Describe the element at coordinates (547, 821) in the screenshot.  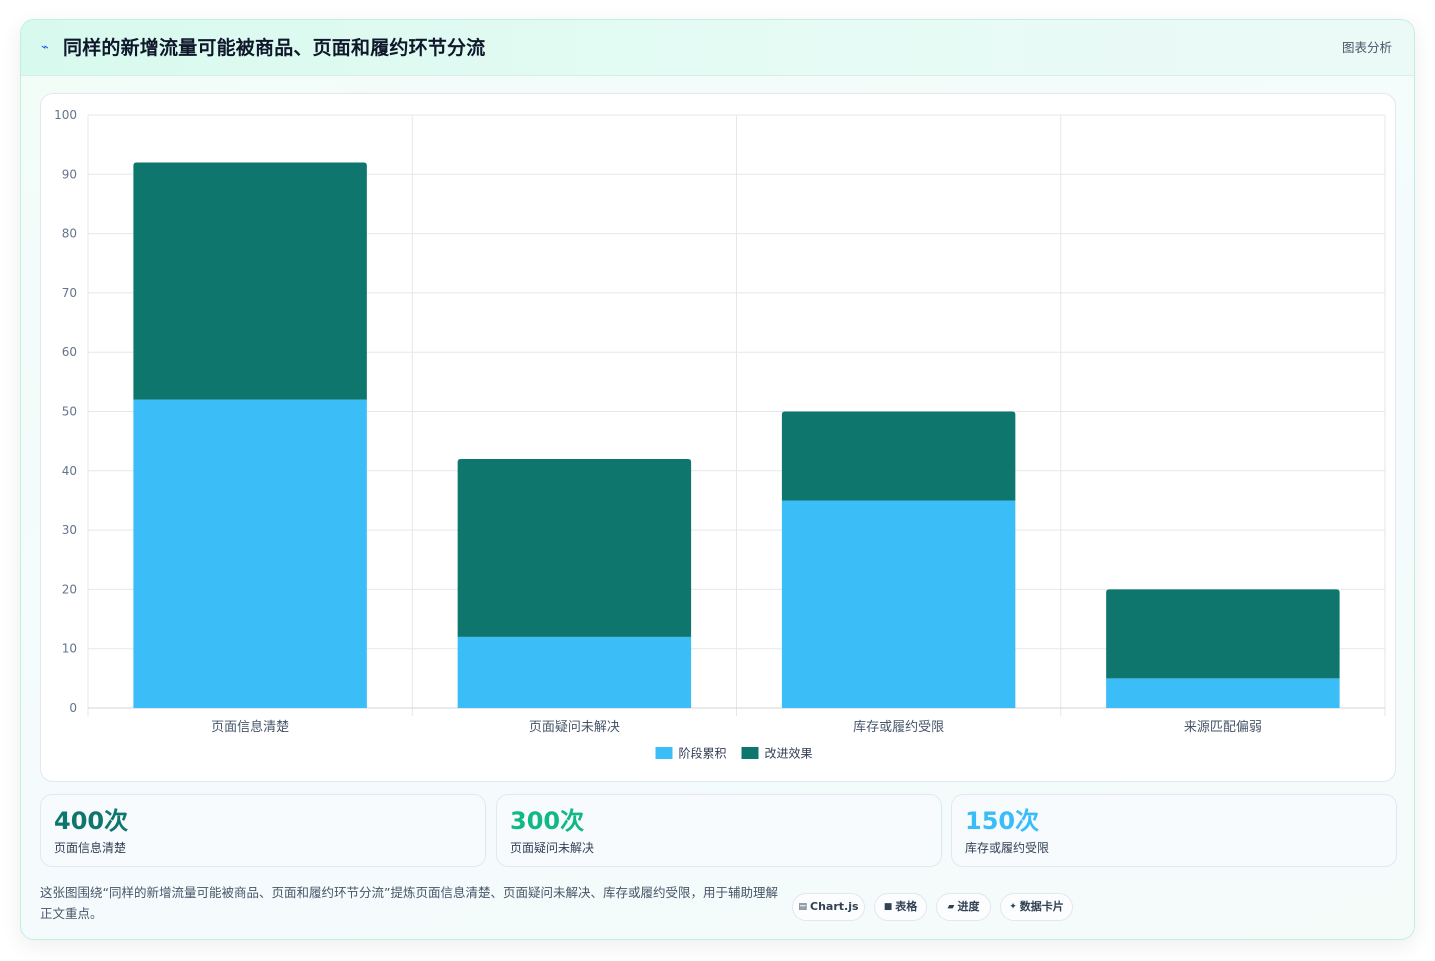
I see `stat-value: 300次` at that location.